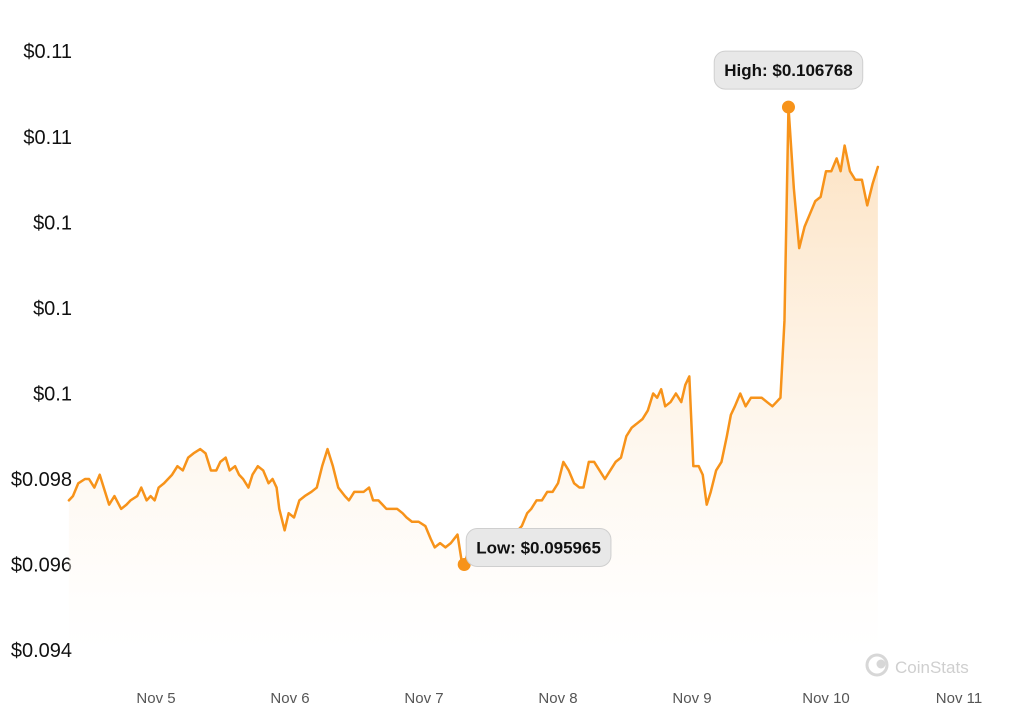  Describe the element at coordinates (41, 351) in the screenshot. I see `y-axis: $0.094 $0.096 $0.098 $0.1 $0.1 $0.1 $0.11 $0.11` at that location.